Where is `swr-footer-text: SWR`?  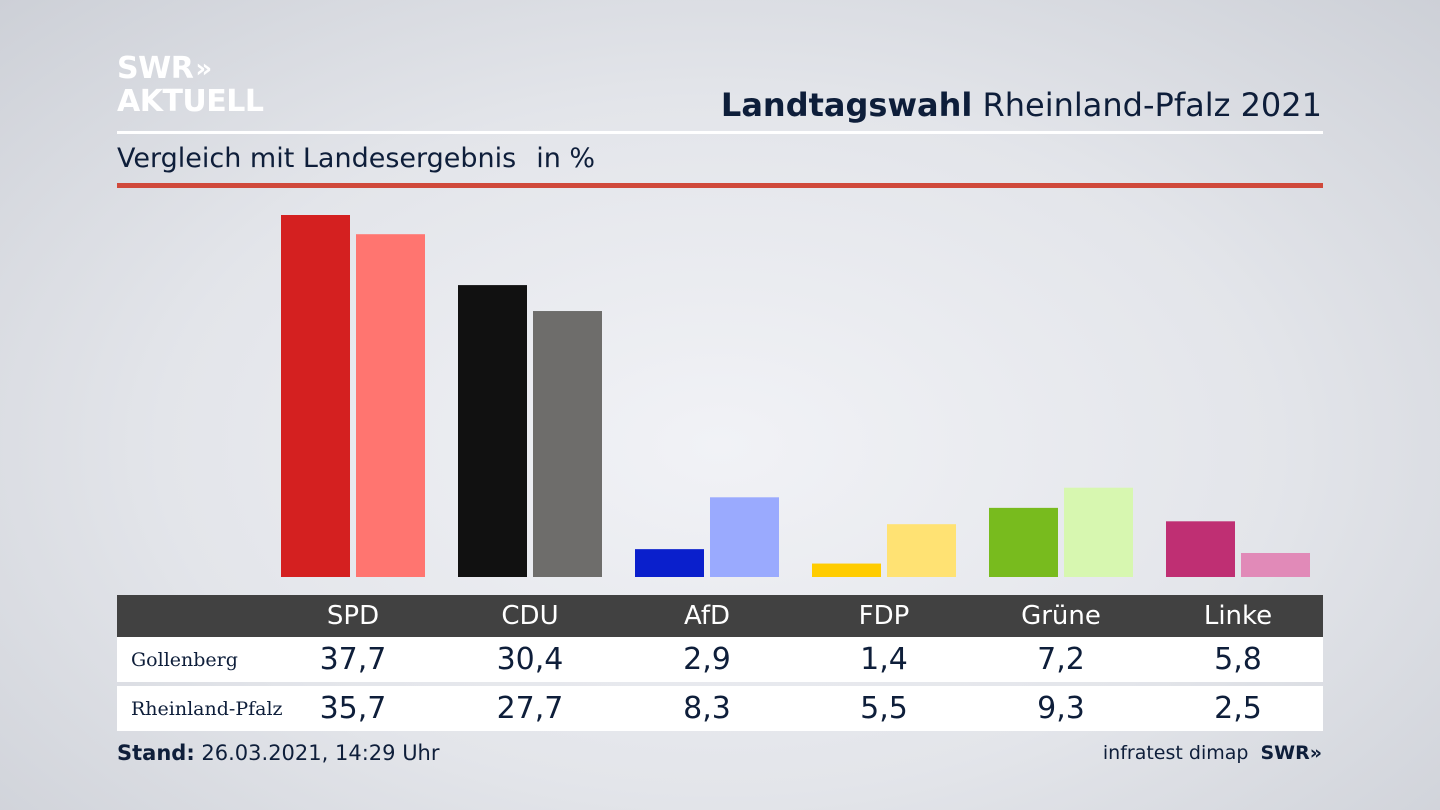 swr-footer-text: SWR is located at coordinates (1285, 753).